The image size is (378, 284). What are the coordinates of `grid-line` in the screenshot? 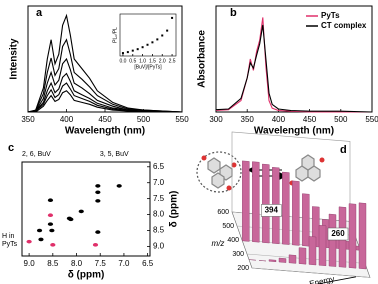 It's located at (311, 272).